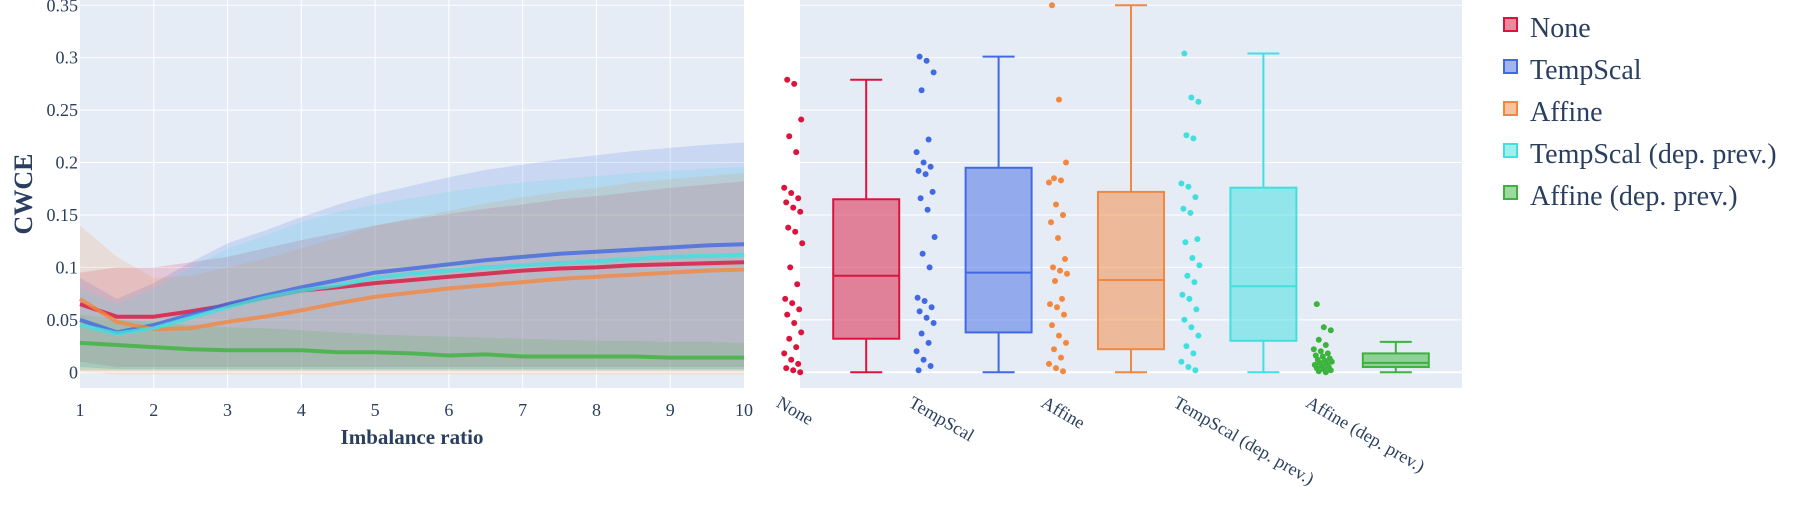 Image resolution: width=1800 pixels, height=505 pixels. What do you see at coordinates (596, 410) in the screenshot?
I see `x-tick-label: 8` at bounding box center [596, 410].